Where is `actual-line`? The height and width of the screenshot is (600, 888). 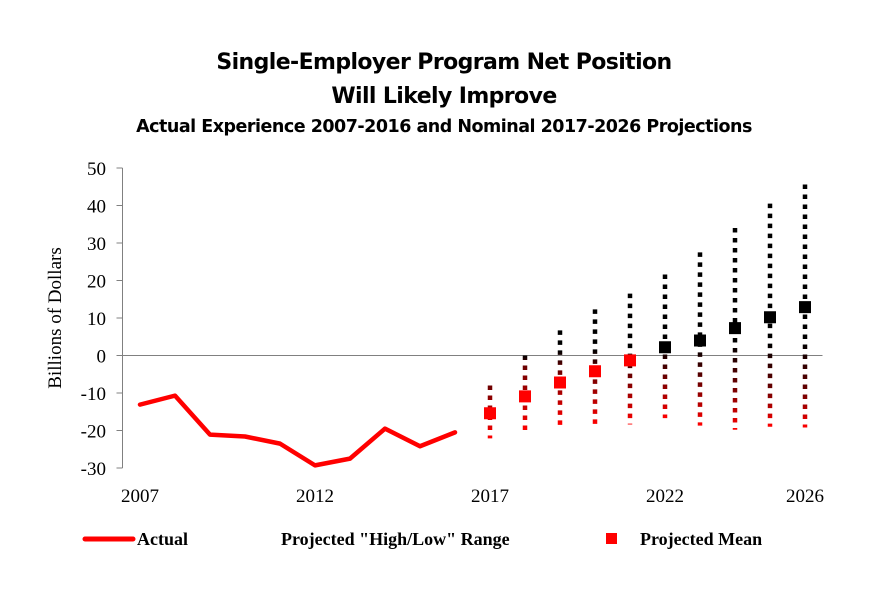 actual-line is located at coordinates (297, 430).